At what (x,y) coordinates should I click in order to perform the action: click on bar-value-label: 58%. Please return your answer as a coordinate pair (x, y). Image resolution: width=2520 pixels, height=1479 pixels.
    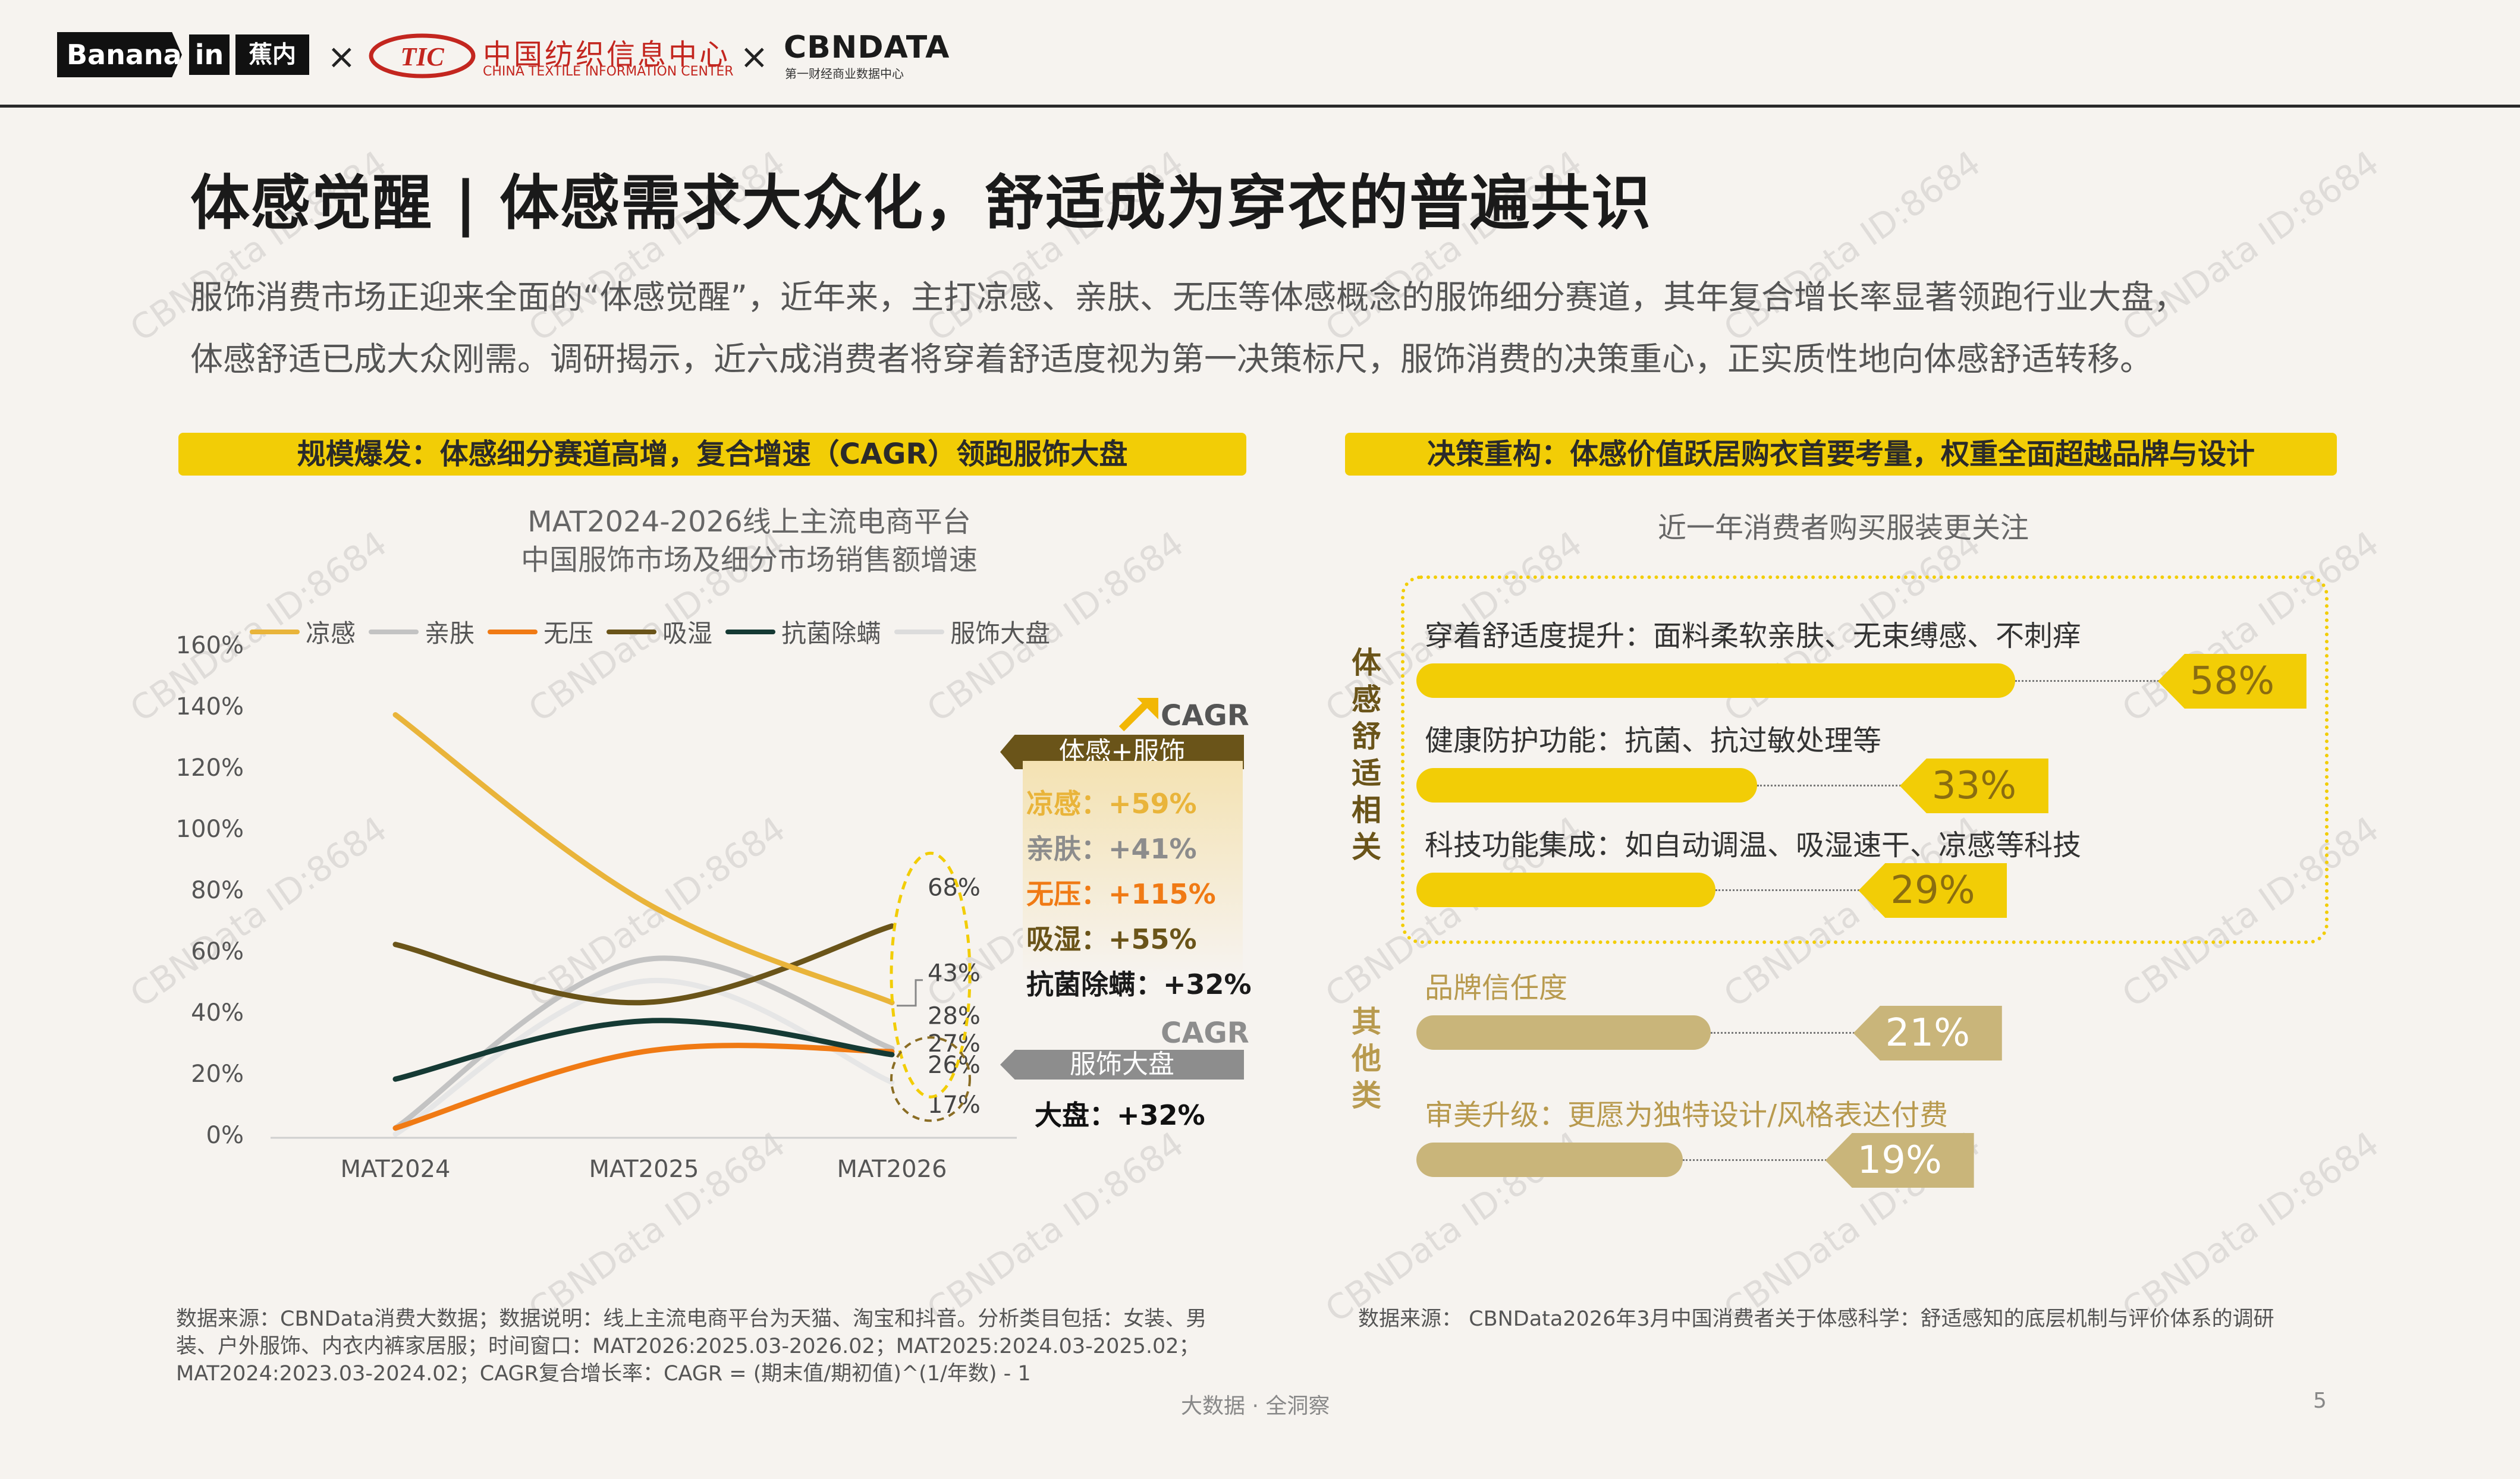
    Looking at the image, I should click on (2232, 681).